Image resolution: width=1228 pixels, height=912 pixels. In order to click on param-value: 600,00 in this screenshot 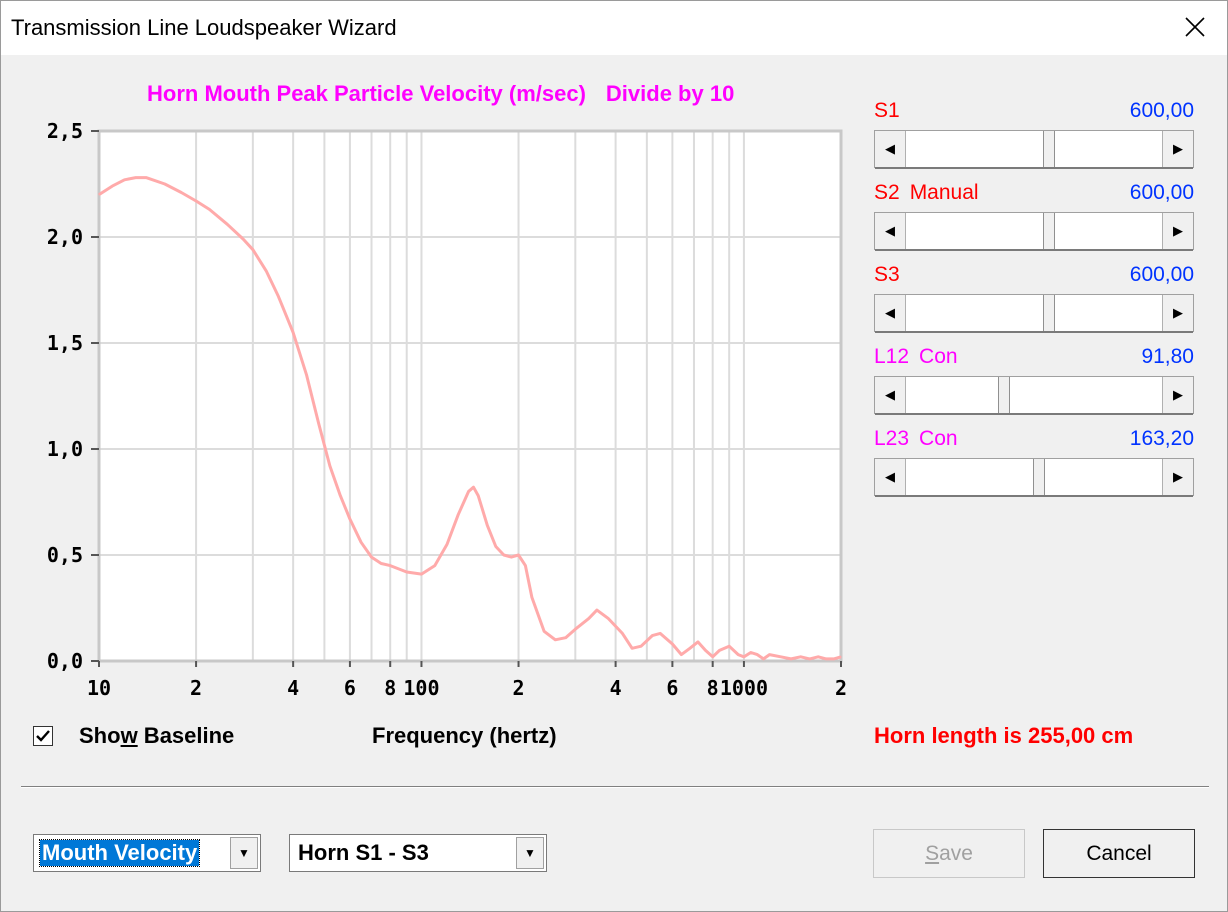, I will do `click(1161, 110)`.